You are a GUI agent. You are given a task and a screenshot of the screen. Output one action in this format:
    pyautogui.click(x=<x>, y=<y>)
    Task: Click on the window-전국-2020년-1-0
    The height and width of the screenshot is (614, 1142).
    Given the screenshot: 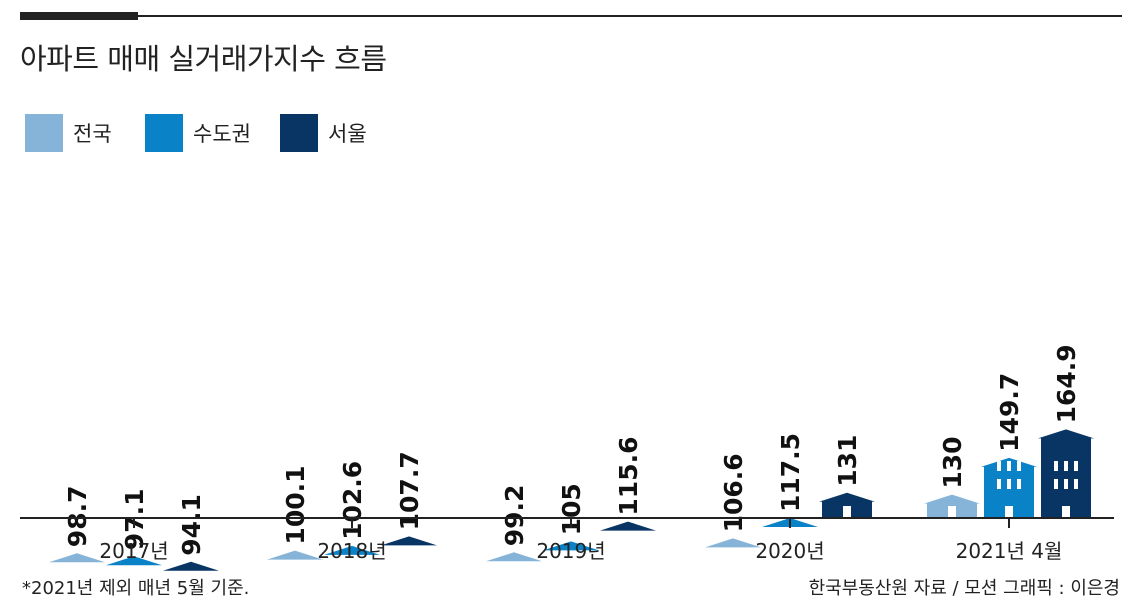 What is the action you would take?
    pyautogui.click(x=723, y=484)
    